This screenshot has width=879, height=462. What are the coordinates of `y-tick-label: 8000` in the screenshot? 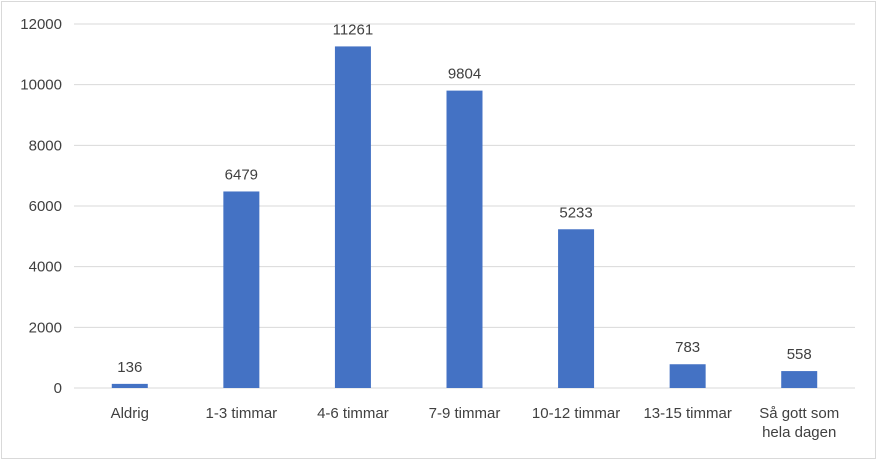 It's located at (45, 145).